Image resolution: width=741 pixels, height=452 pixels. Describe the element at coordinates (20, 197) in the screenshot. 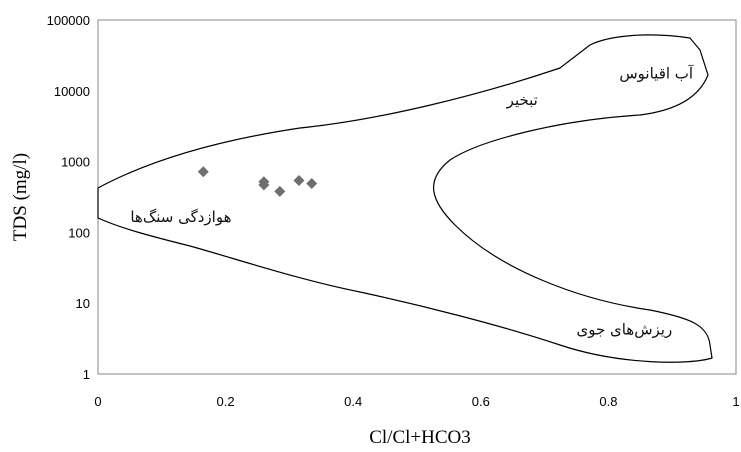

I see `y-axis-title: TDS (mg/l)` at that location.